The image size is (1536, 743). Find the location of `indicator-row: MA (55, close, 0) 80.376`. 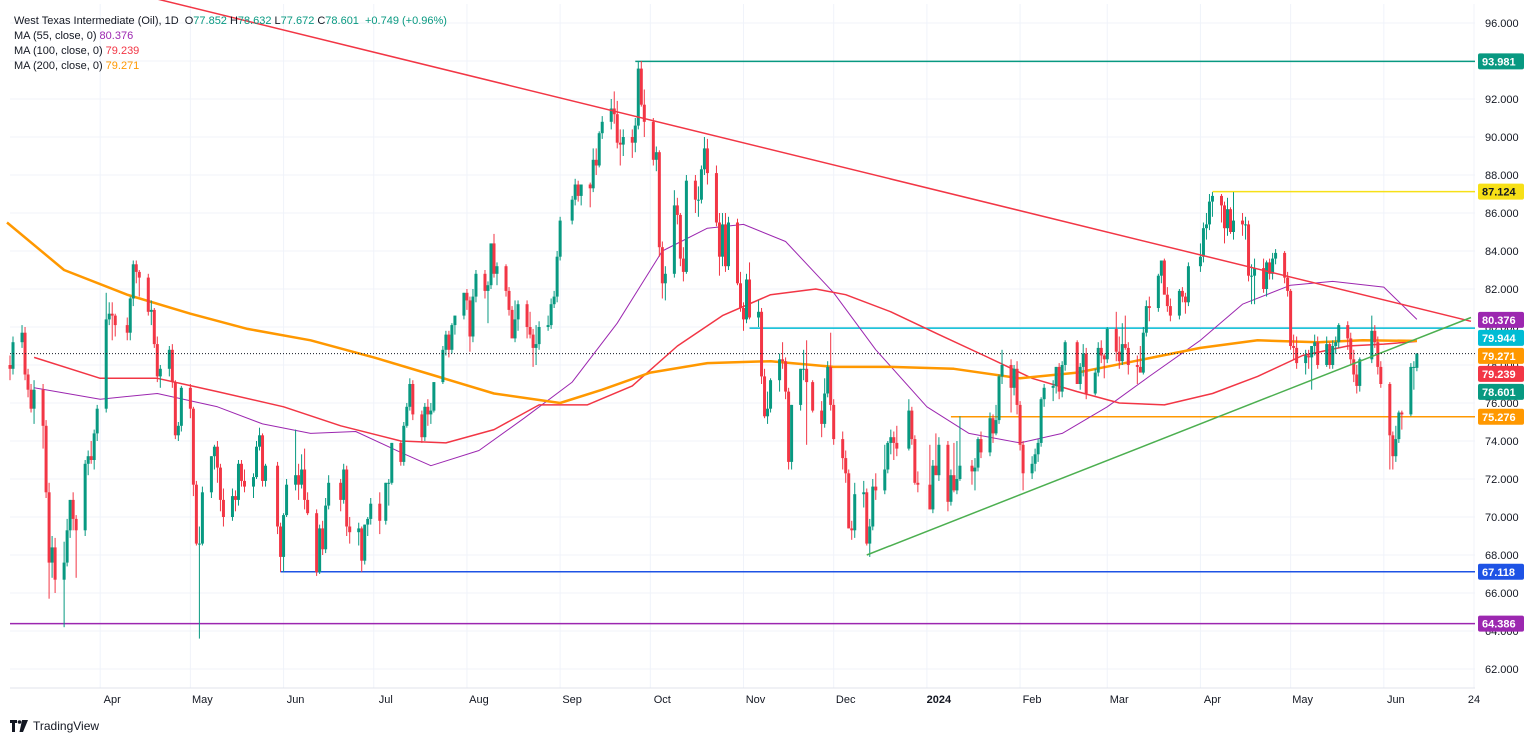

indicator-row: MA (55, close, 0) 80.376 is located at coordinates (230, 36).